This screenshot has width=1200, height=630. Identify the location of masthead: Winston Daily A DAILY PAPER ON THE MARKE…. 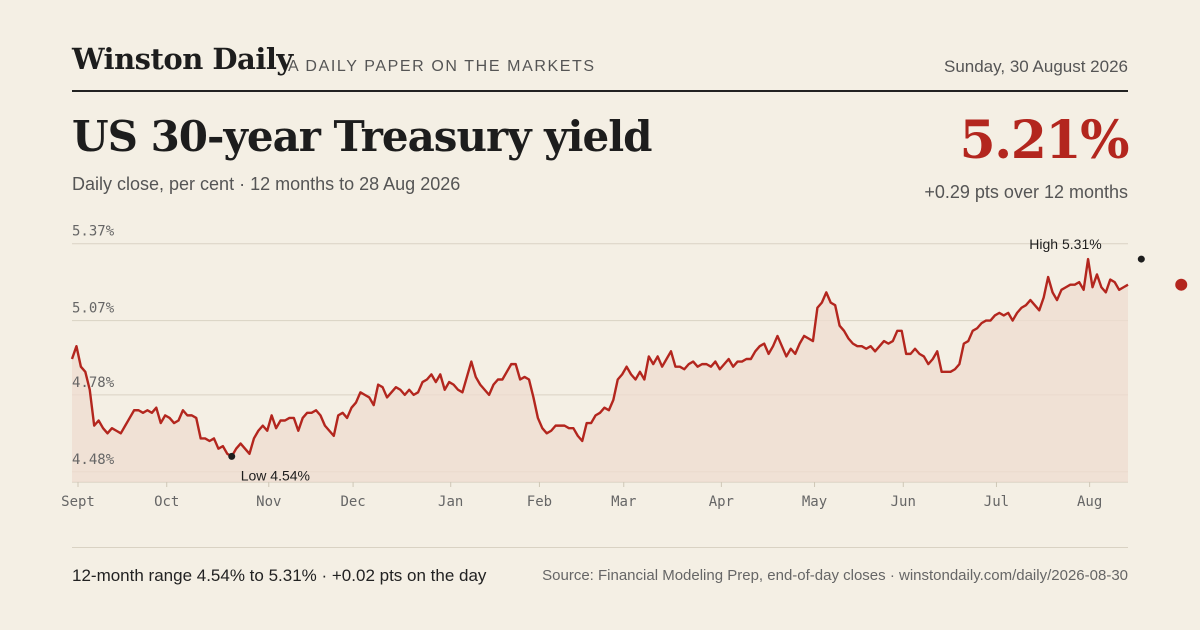
(600, 66).